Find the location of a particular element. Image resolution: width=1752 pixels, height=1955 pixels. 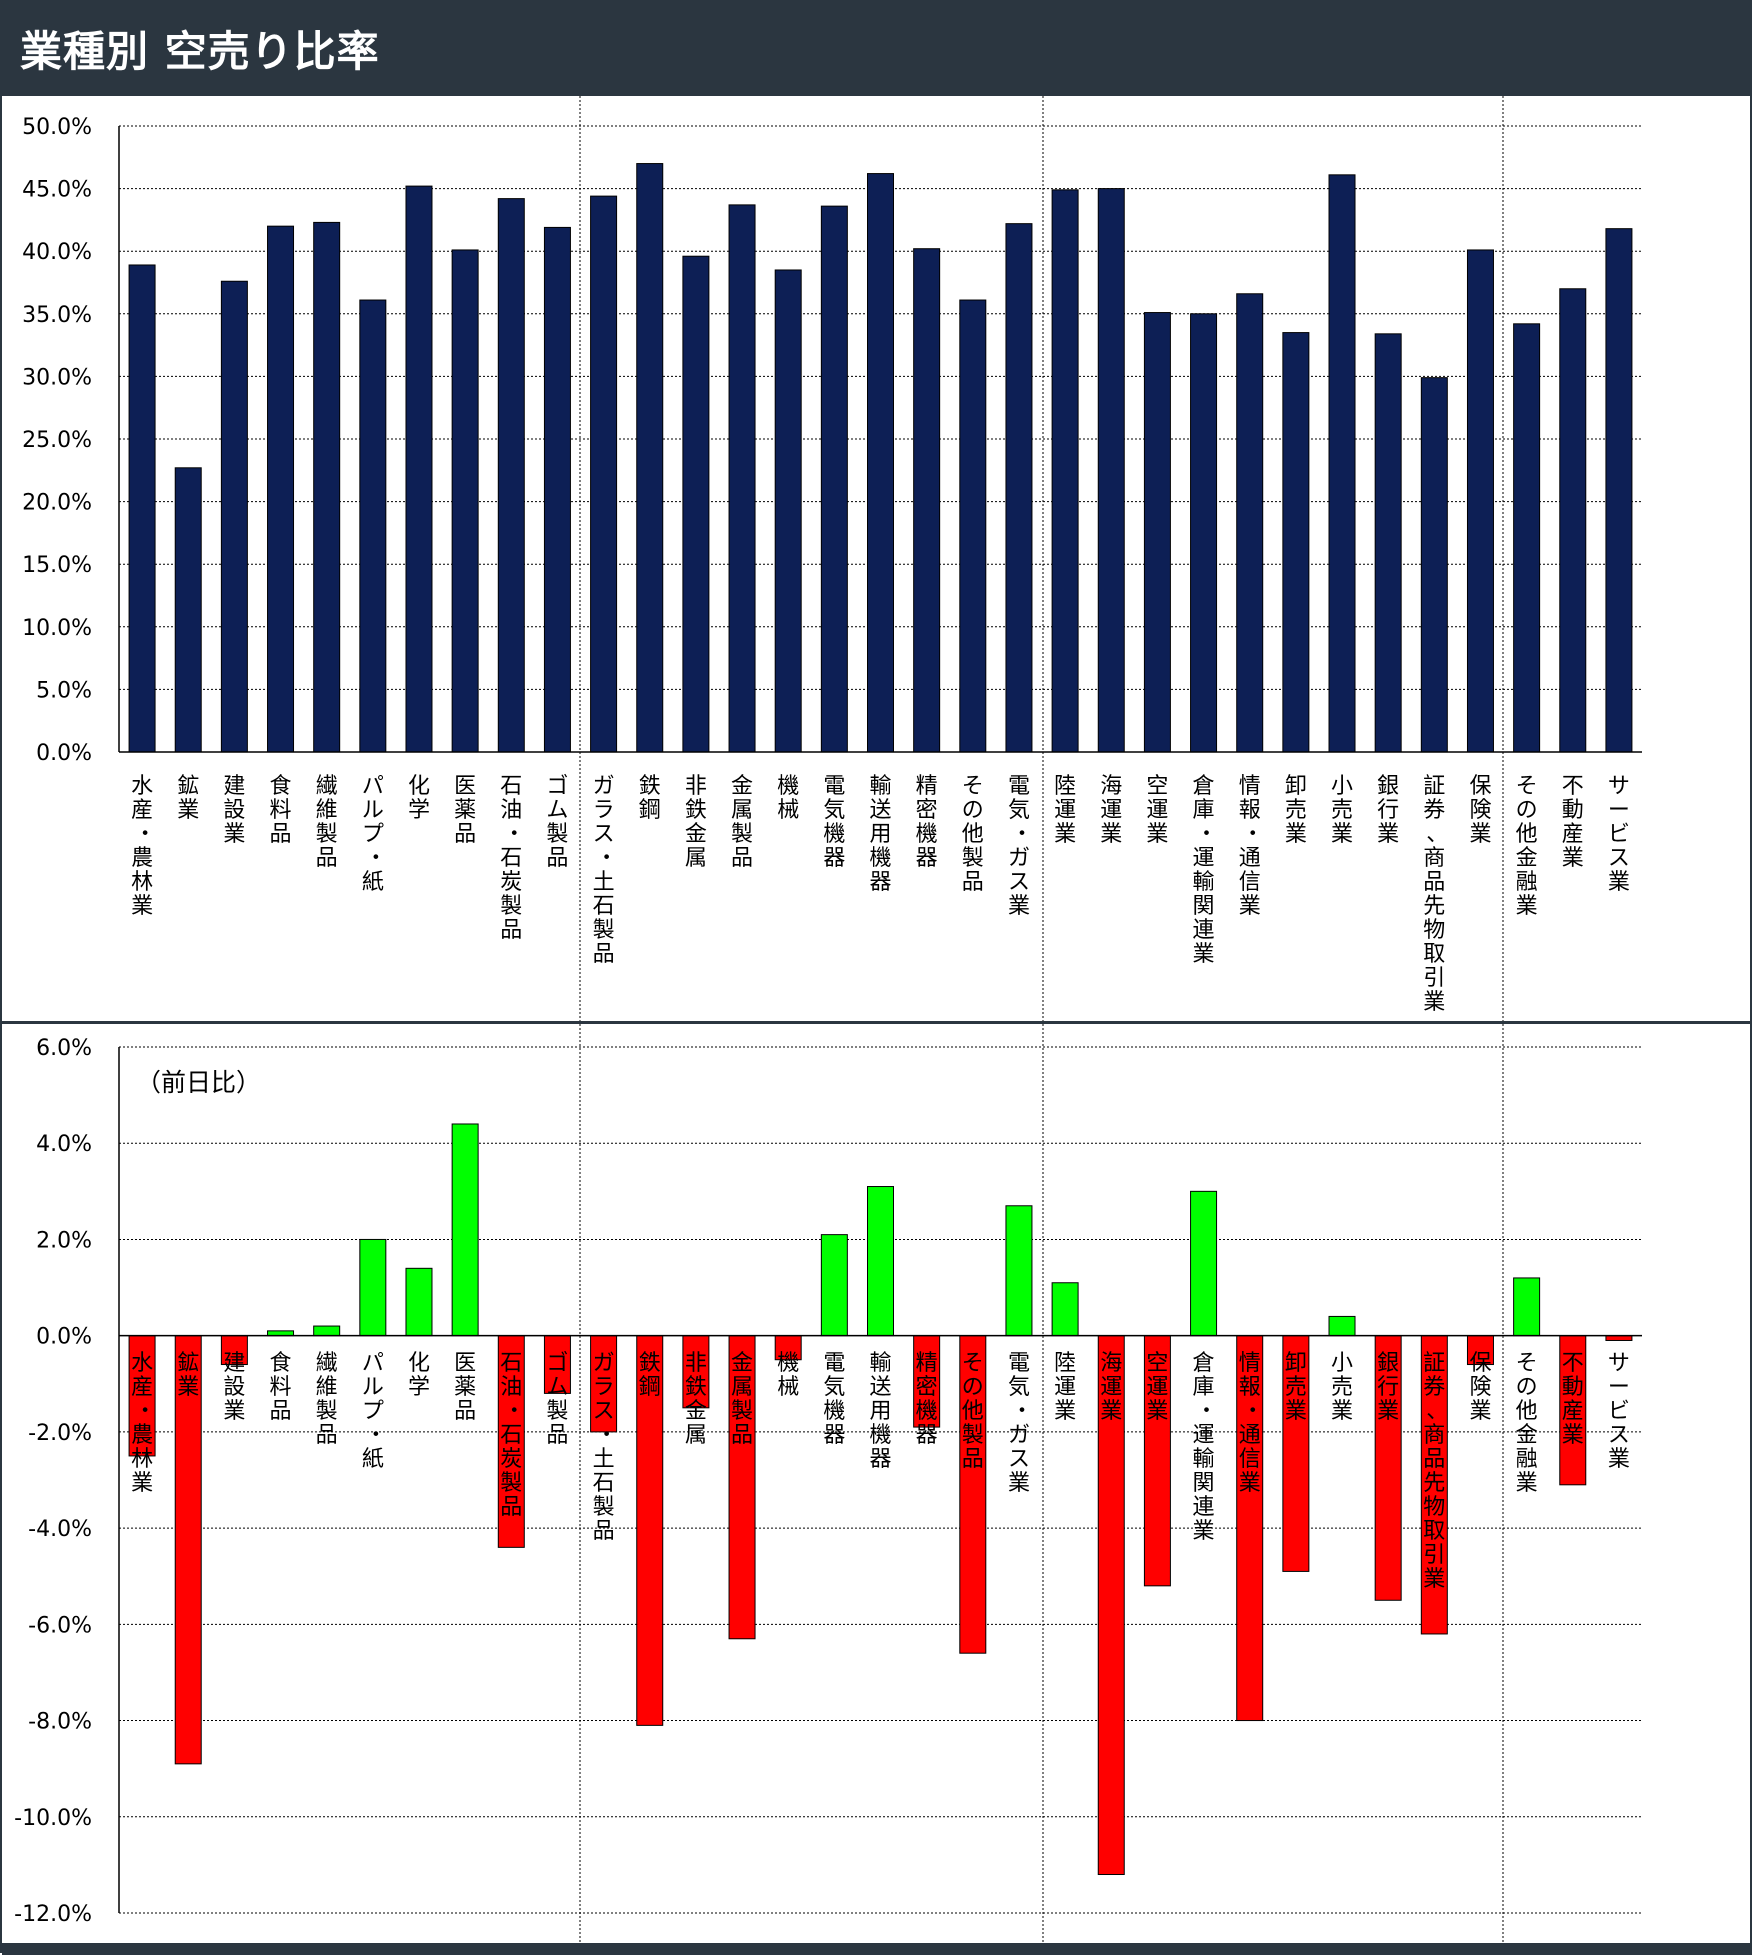

category-label: 証券、商品先物取引業 is located at coordinates (1435, 894).